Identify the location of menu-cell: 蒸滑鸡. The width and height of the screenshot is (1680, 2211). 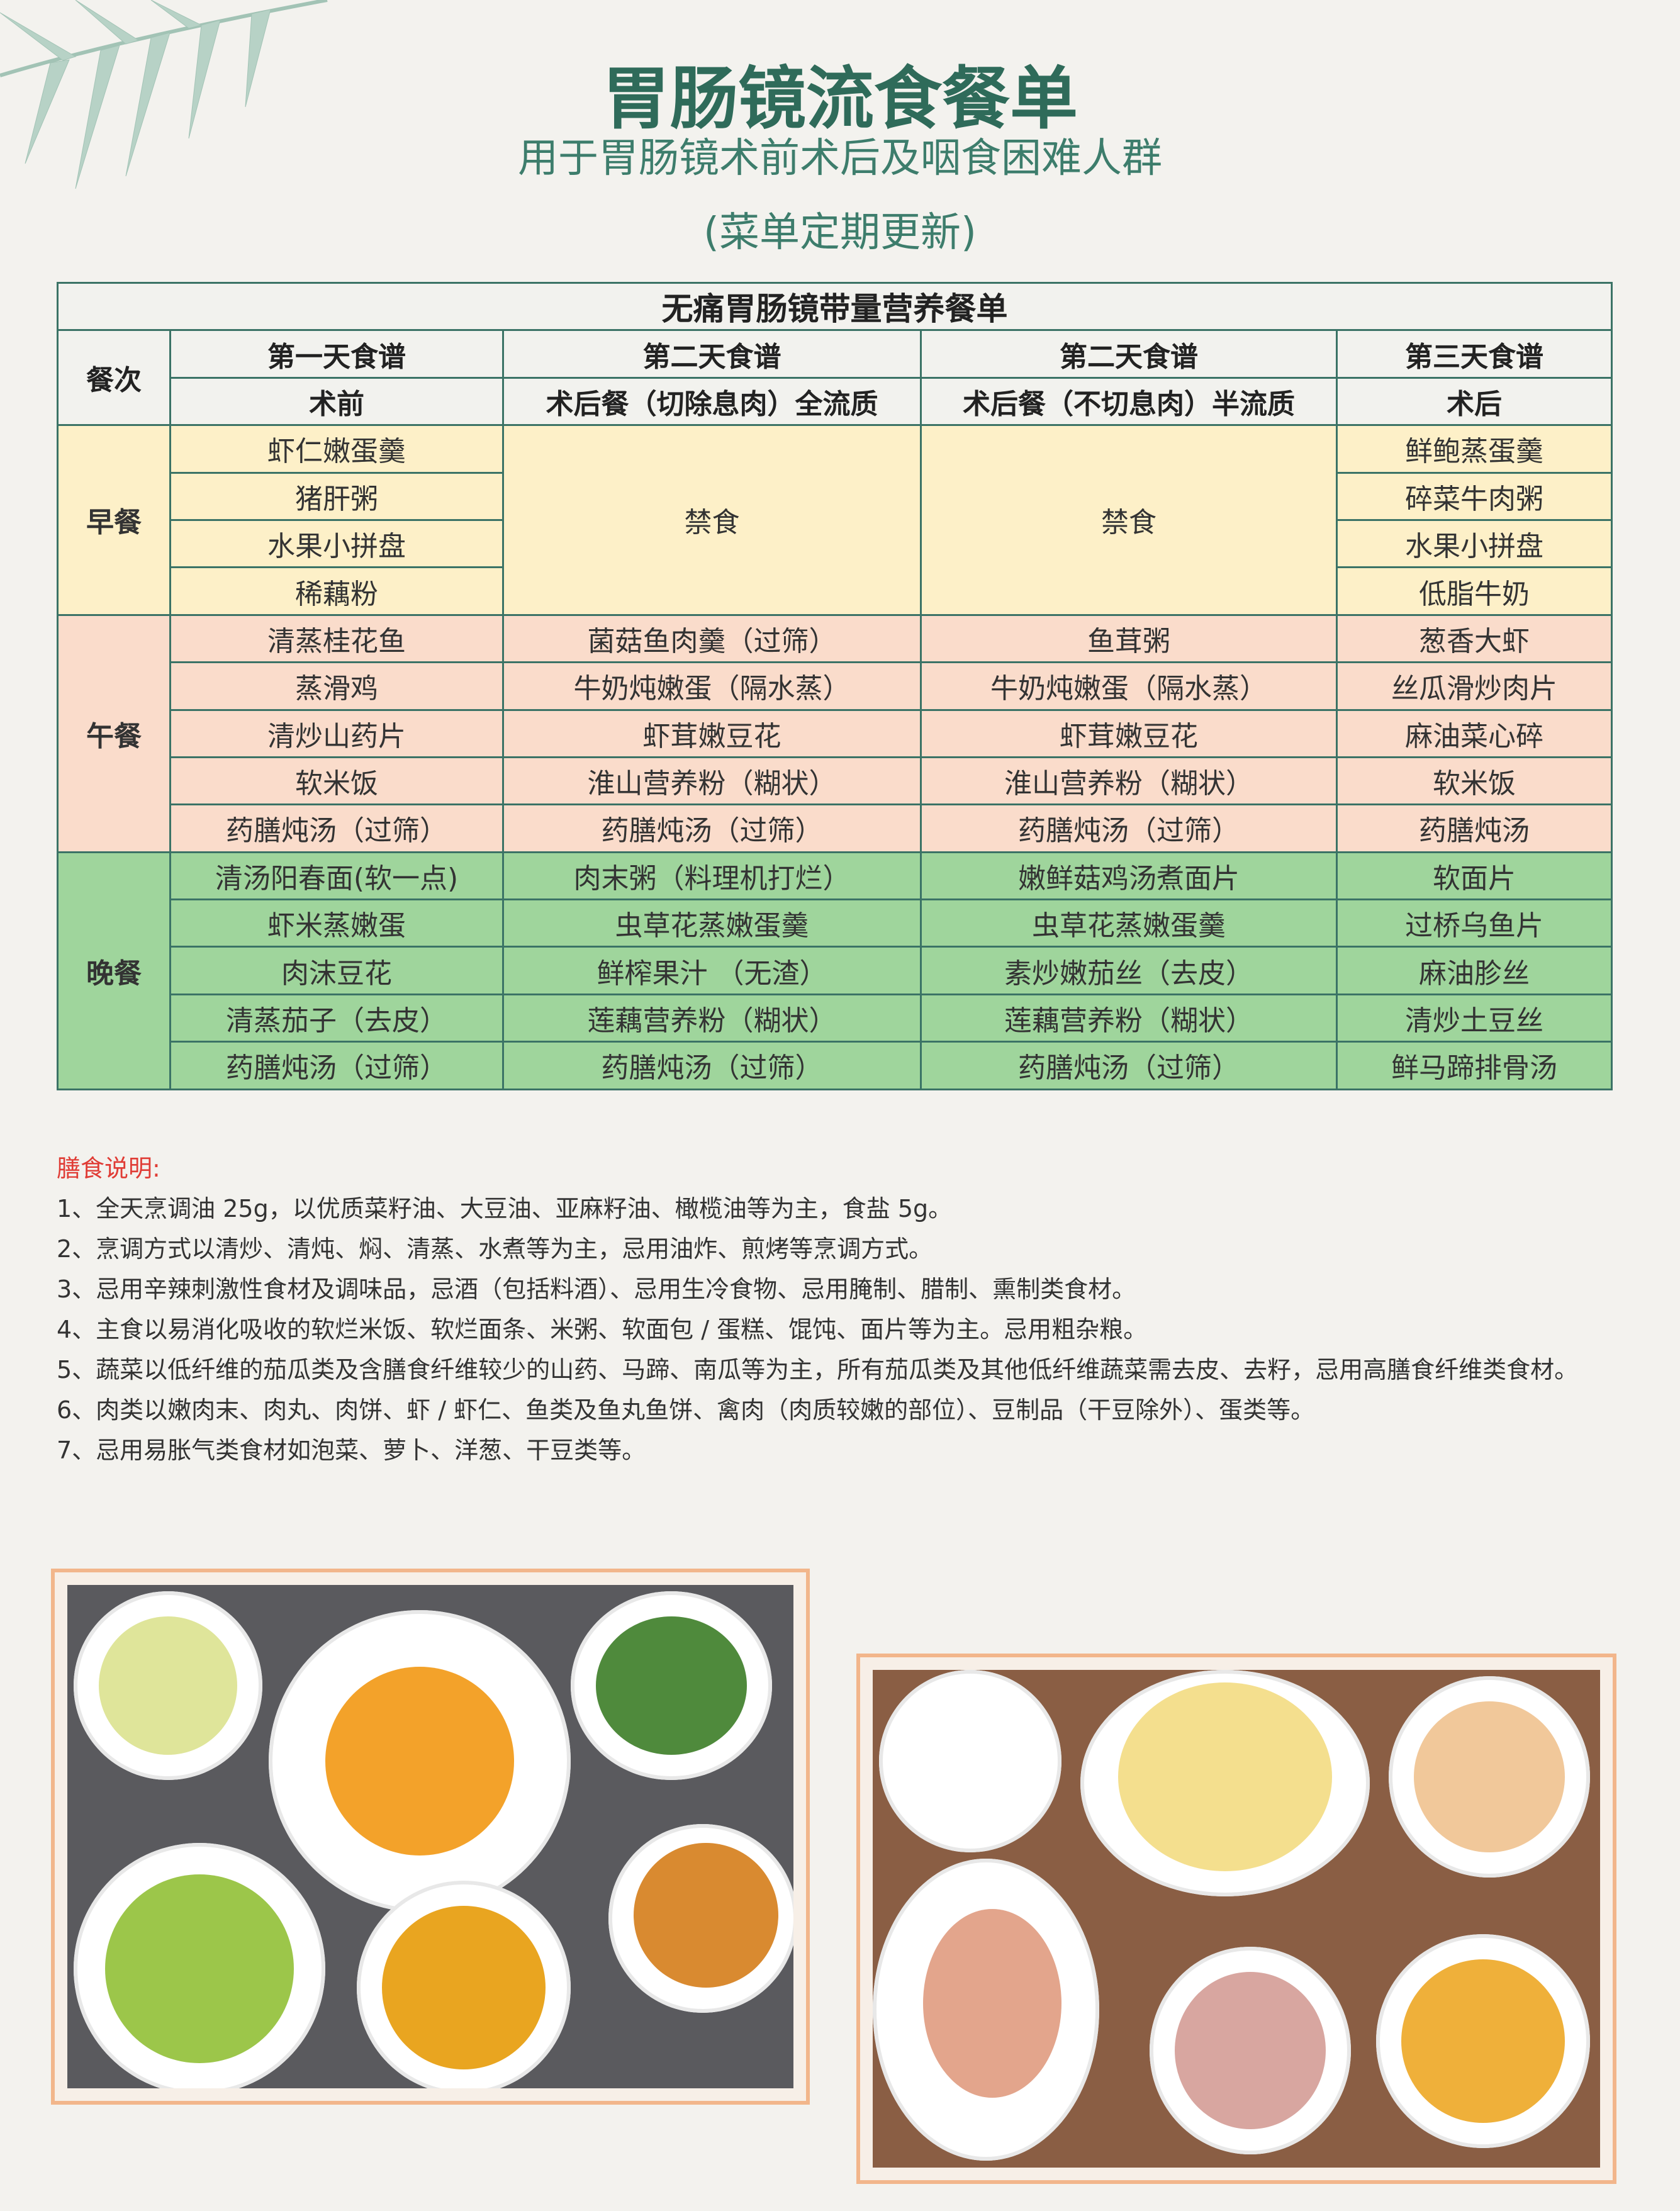
(336, 686).